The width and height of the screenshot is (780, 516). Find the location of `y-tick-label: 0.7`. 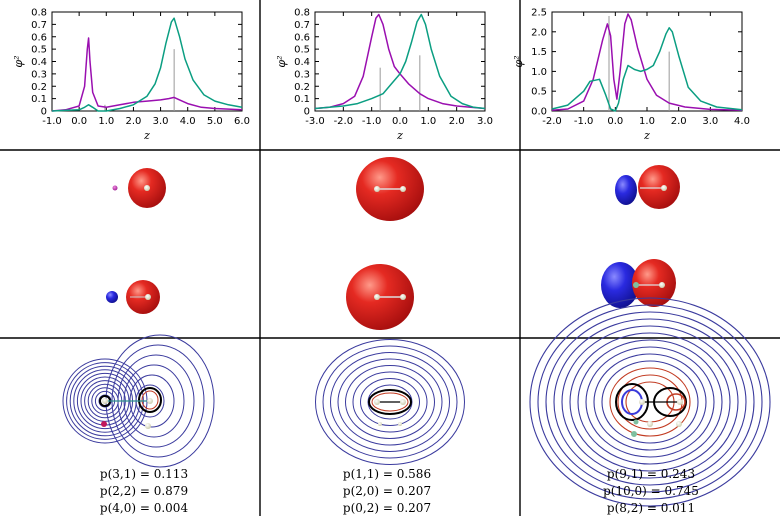

y-tick-label: 0.7 is located at coordinates (39, 25).